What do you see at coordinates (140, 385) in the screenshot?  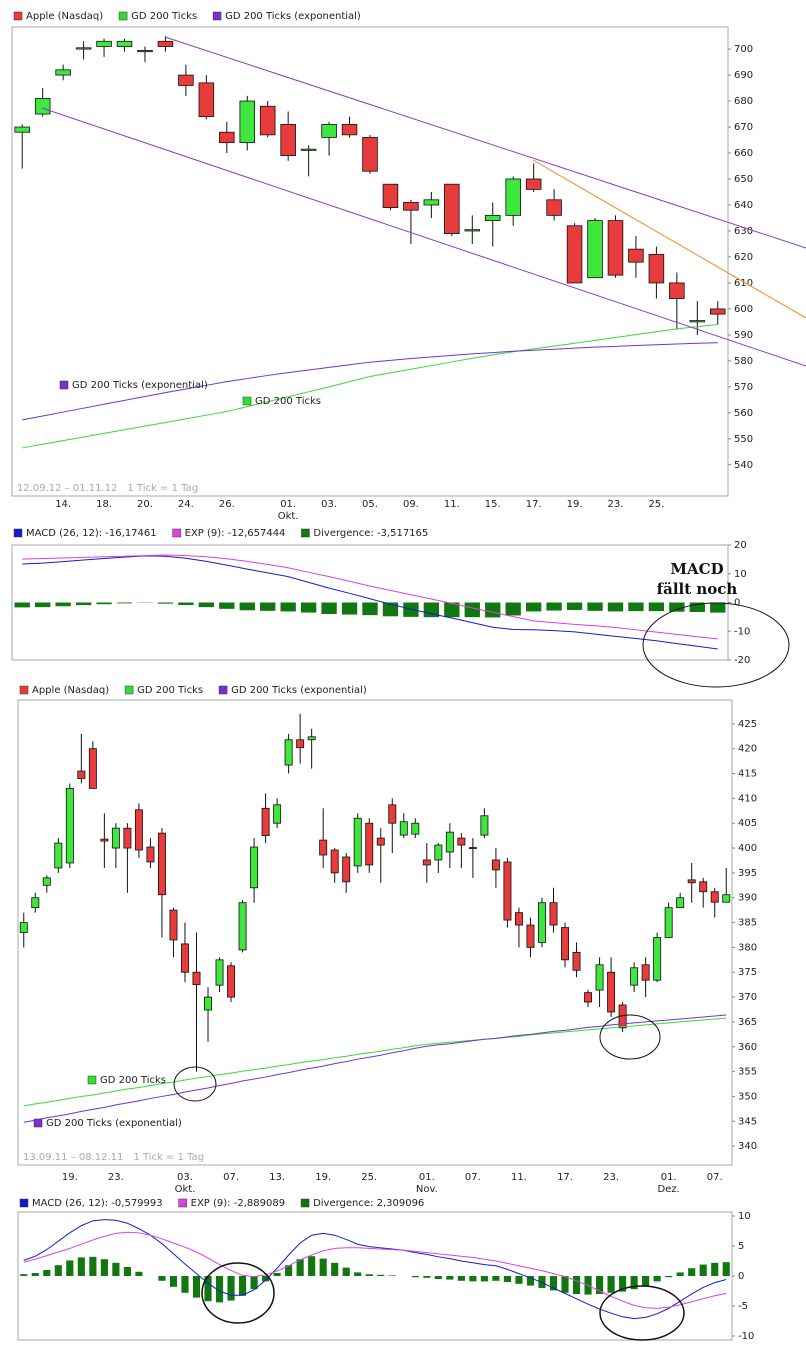 I see `annotation-label: GD 200 Ticks (exponential)` at bounding box center [140, 385].